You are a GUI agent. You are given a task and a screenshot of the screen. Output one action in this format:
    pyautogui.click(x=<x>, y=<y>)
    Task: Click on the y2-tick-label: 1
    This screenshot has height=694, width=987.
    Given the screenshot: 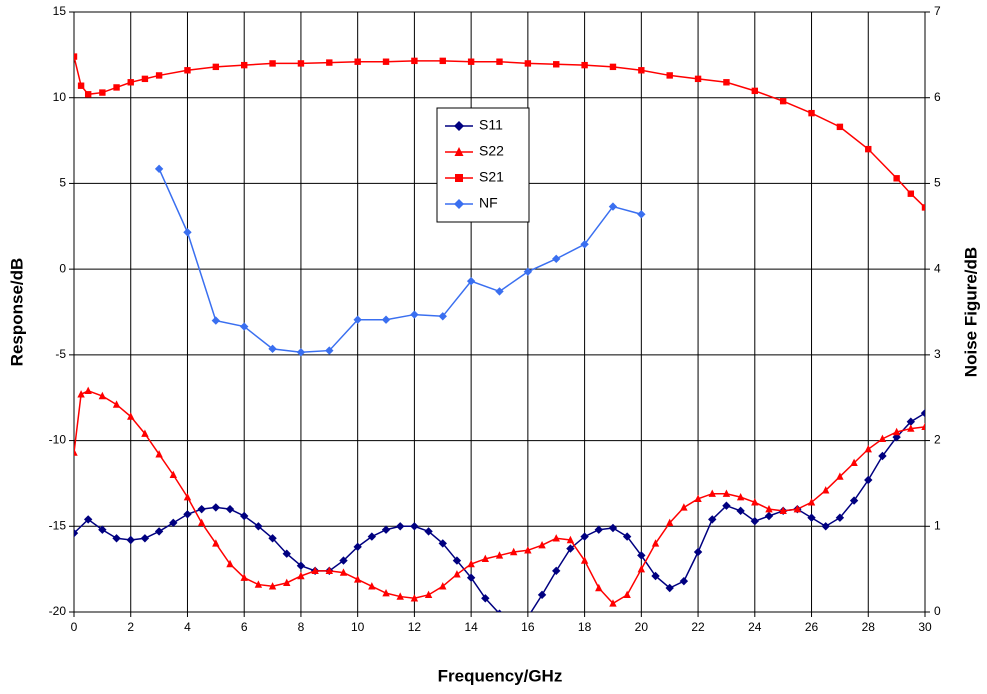 What is the action you would take?
    pyautogui.click(x=937, y=525)
    